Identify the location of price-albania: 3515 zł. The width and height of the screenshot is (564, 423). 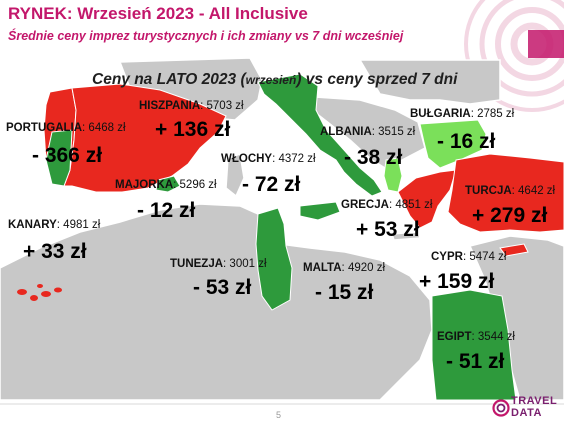
(397, 132).